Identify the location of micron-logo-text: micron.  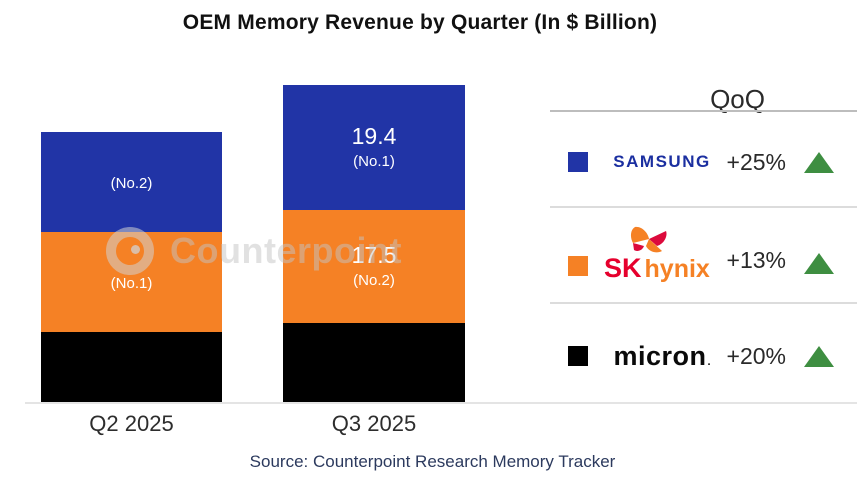
(660, 355).